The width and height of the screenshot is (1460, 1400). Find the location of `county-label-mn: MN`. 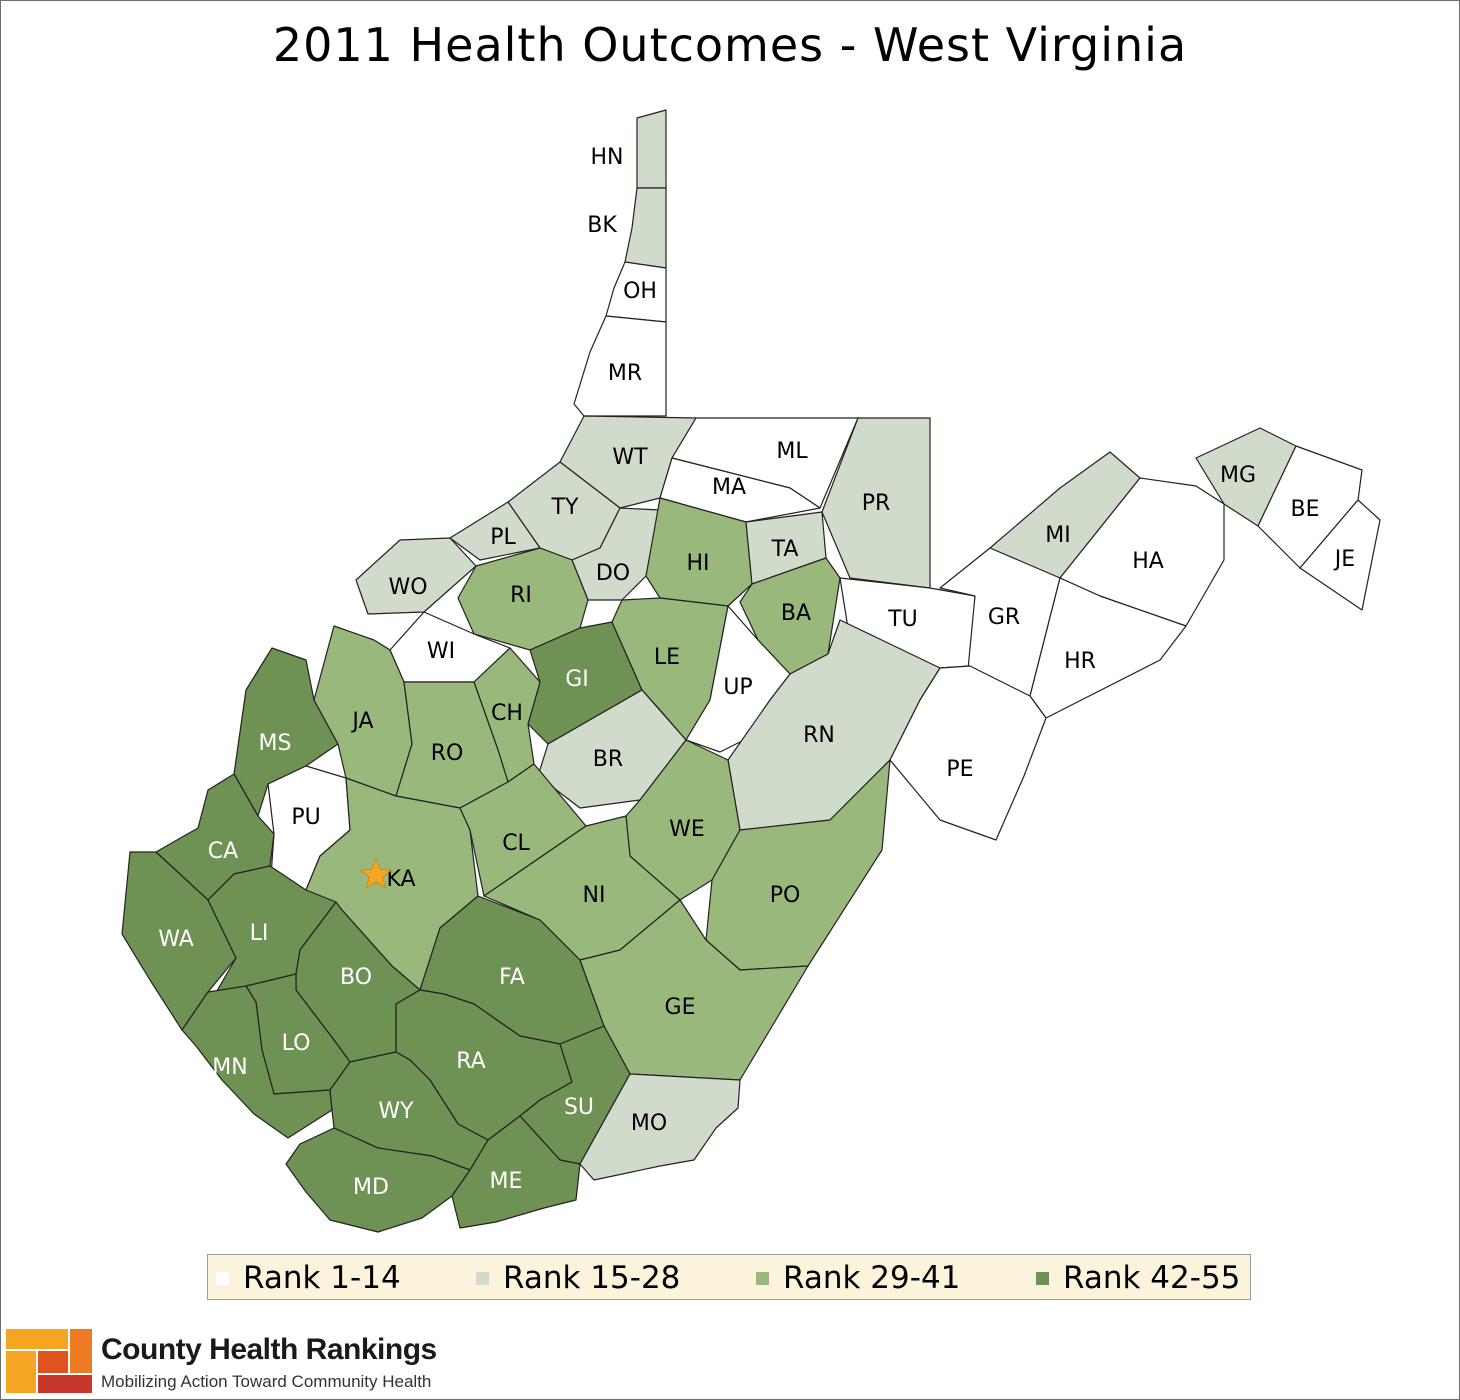

county-label-mn: MN is located at coordinates (229, 1067).